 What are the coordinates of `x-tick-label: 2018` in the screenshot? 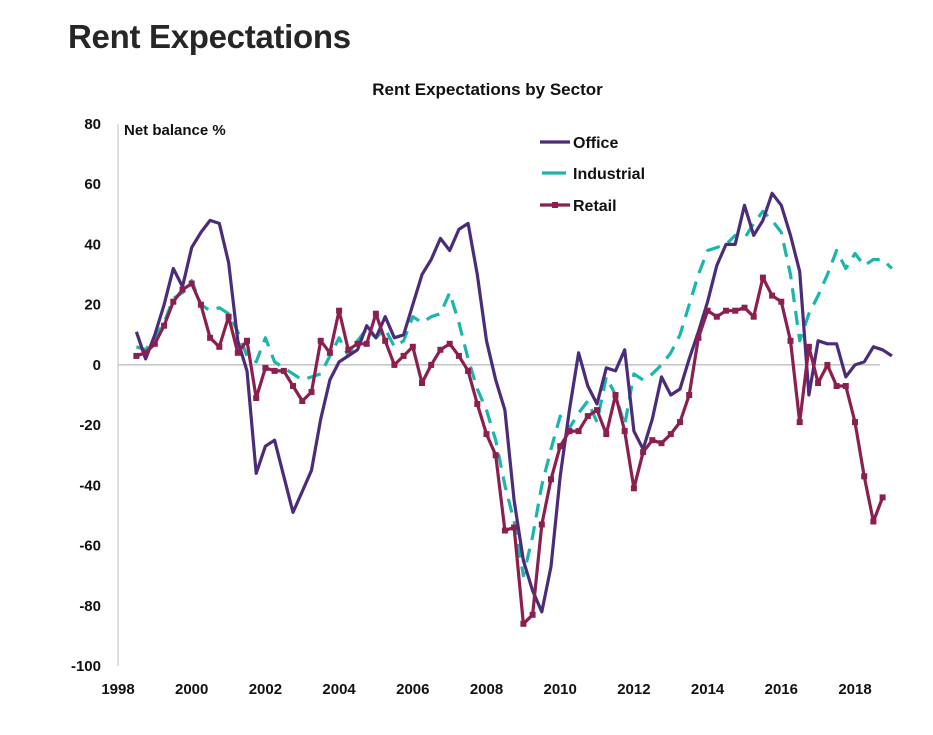 It's located at (854, 689).